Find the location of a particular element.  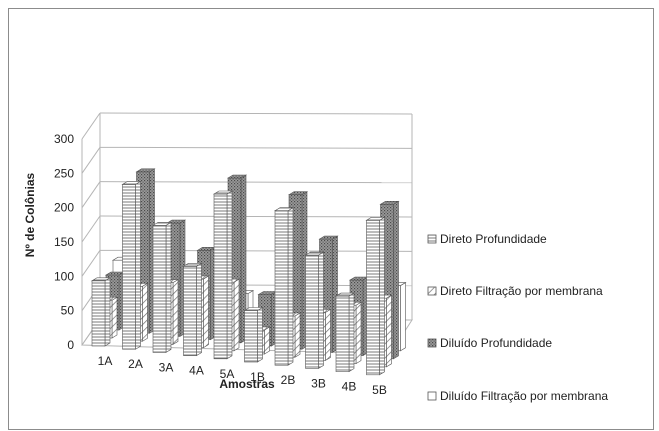

y-tick-label: 250 is located at coordinates (64, 173).